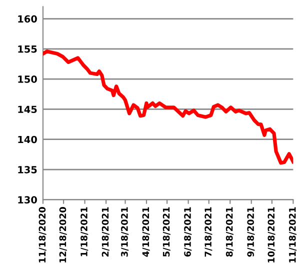 The image size is (307, 268). Describe the element at coordinates (292, 234) in the screenshot. I see `x-tick-label: 11/18/2021` at that location.